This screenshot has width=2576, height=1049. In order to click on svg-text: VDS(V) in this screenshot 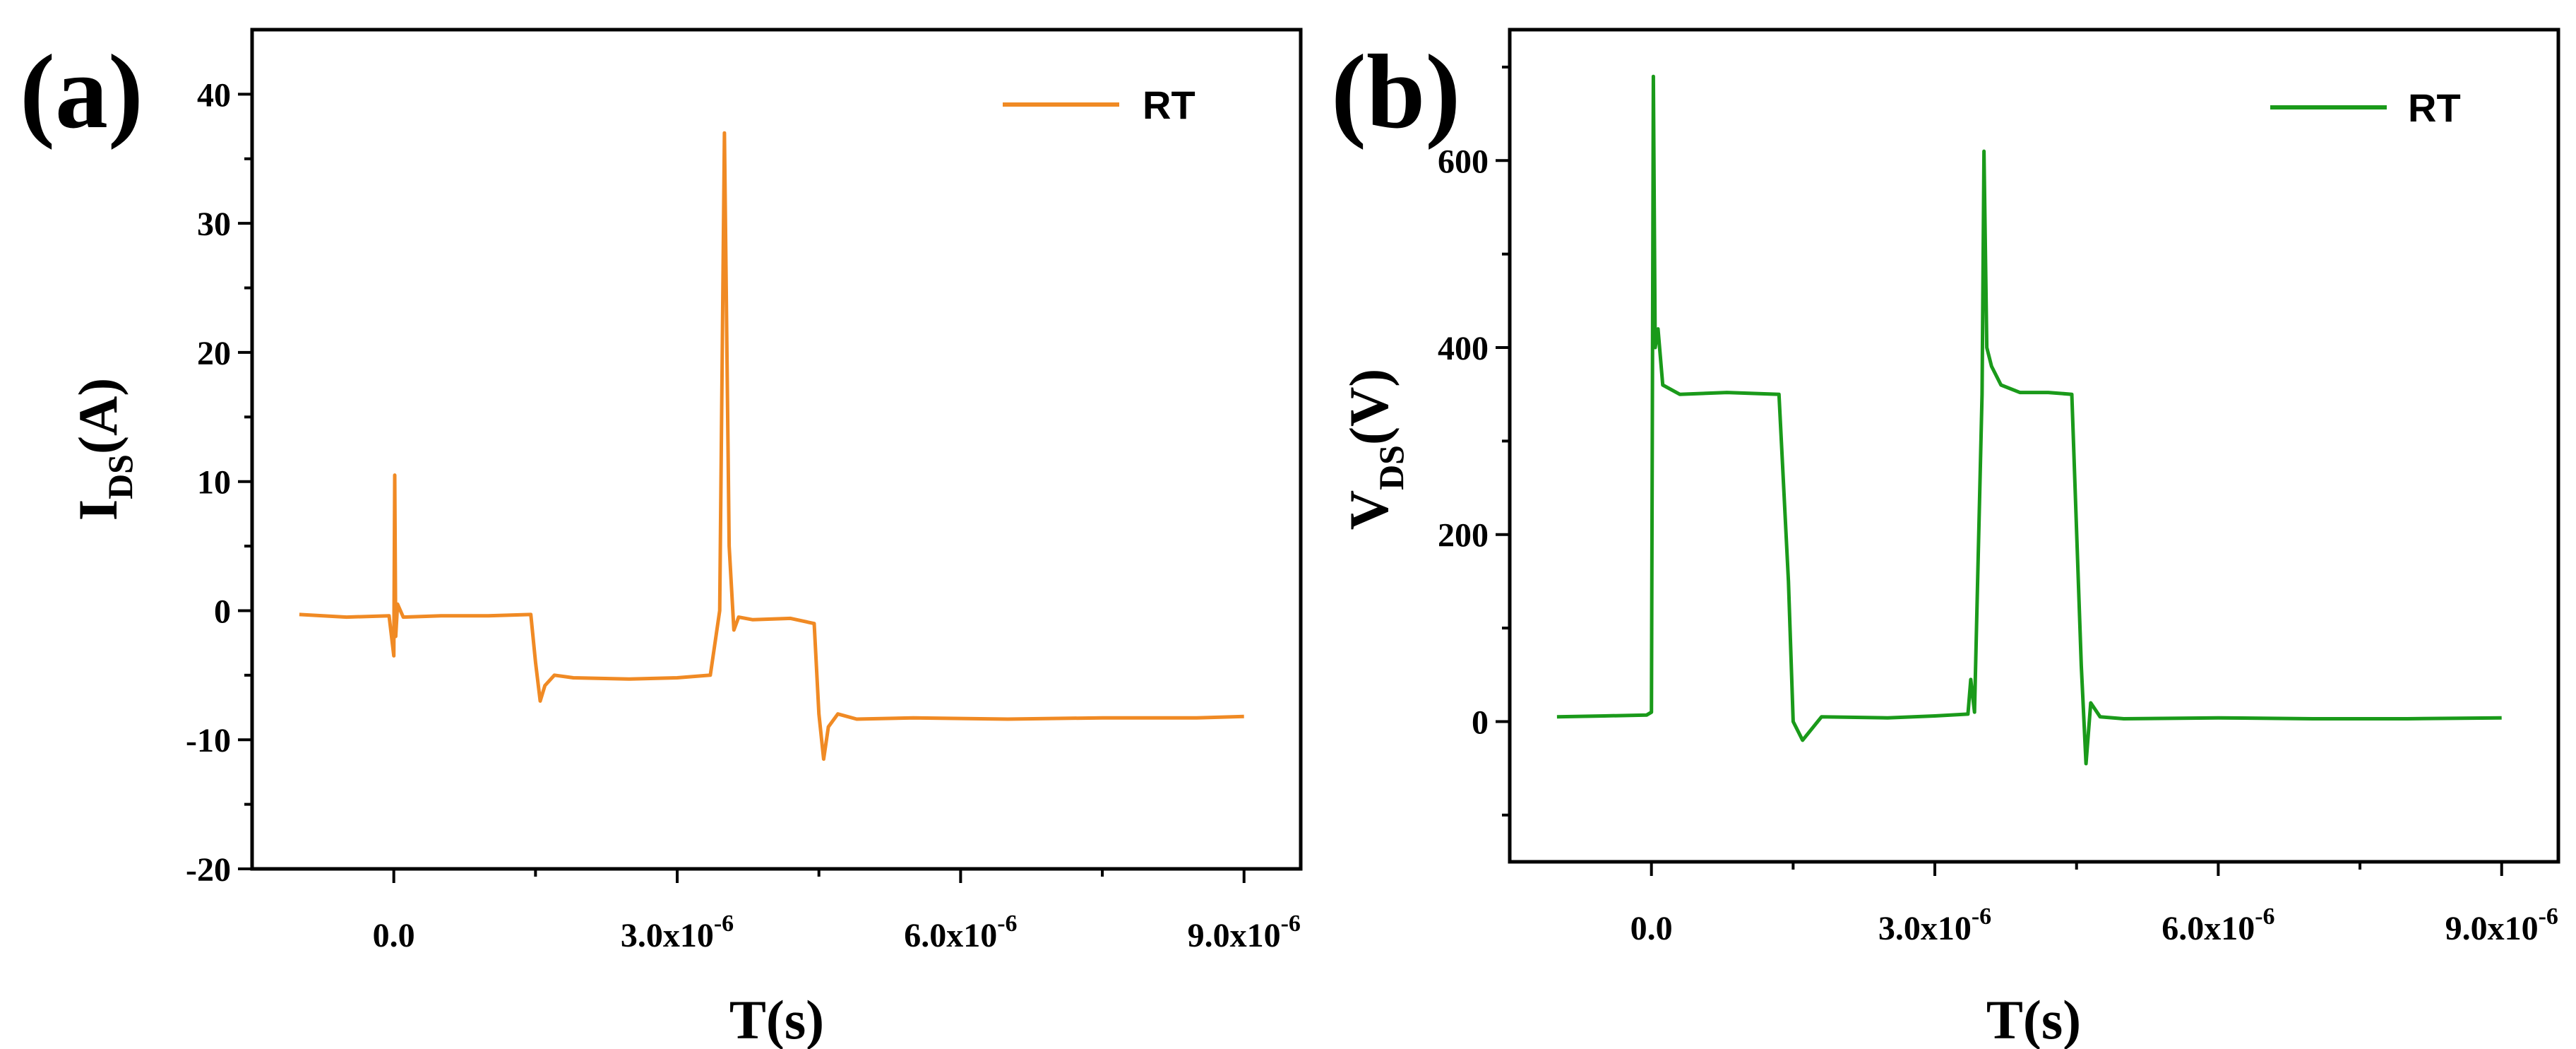, I will do `click(1374, 450)`.